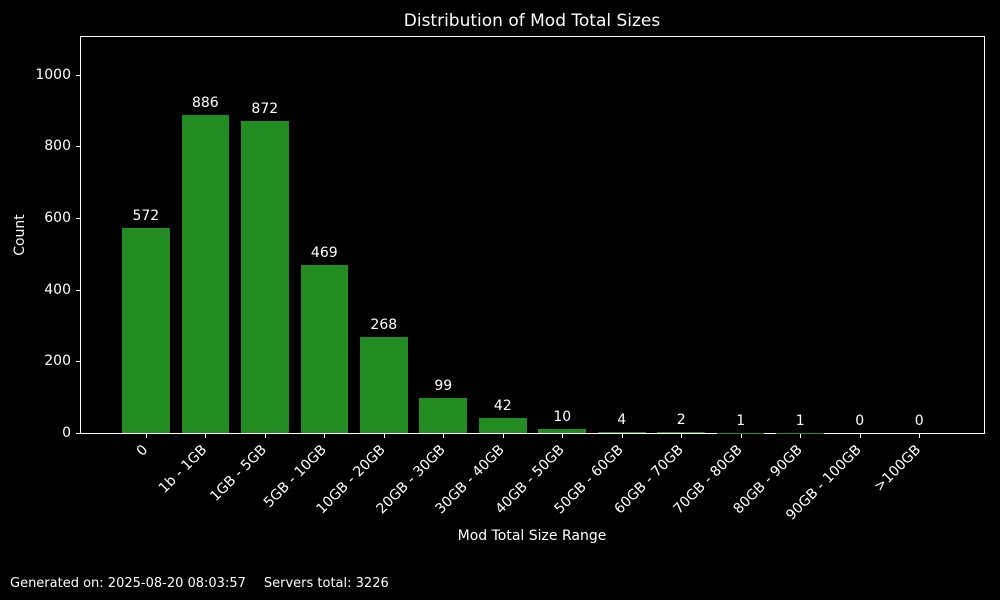  Describe the element at coordinates (443, 385) in the screenshot. I see `bar-value-label: 99` at that location.